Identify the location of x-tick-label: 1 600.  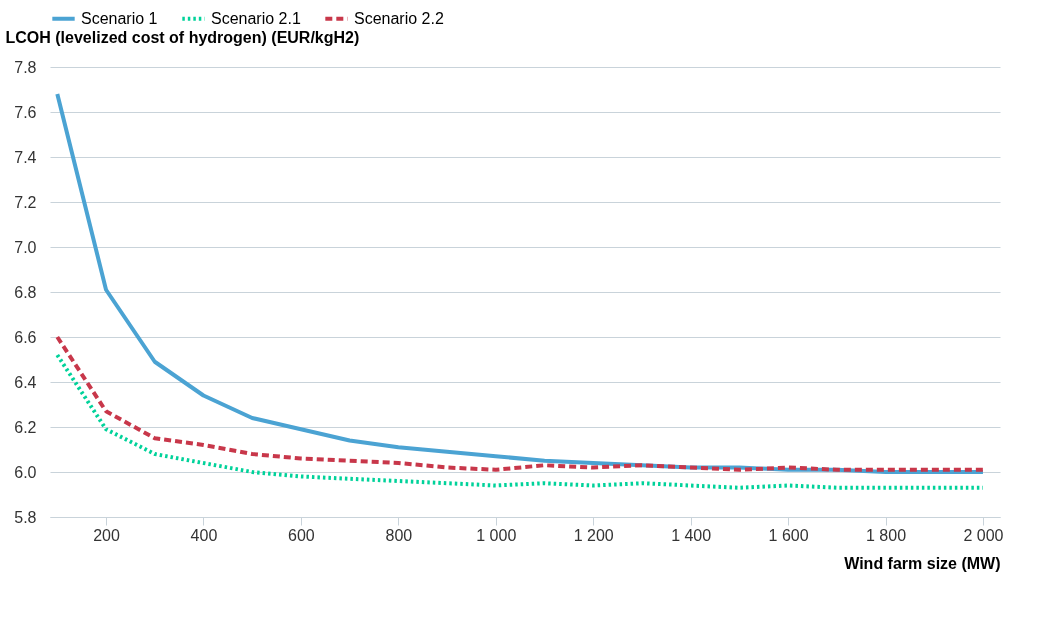
(788, 535).